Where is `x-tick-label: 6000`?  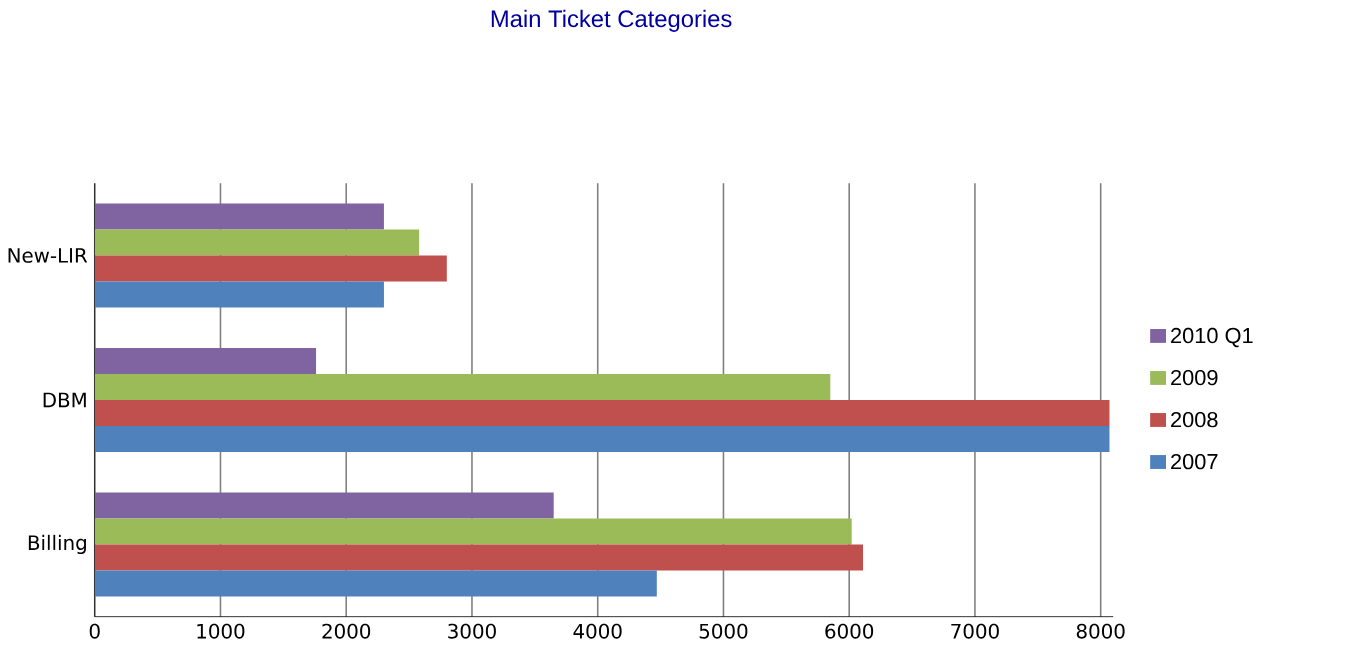
x-tick-label: 6000 is located at coordinates (849, 631).